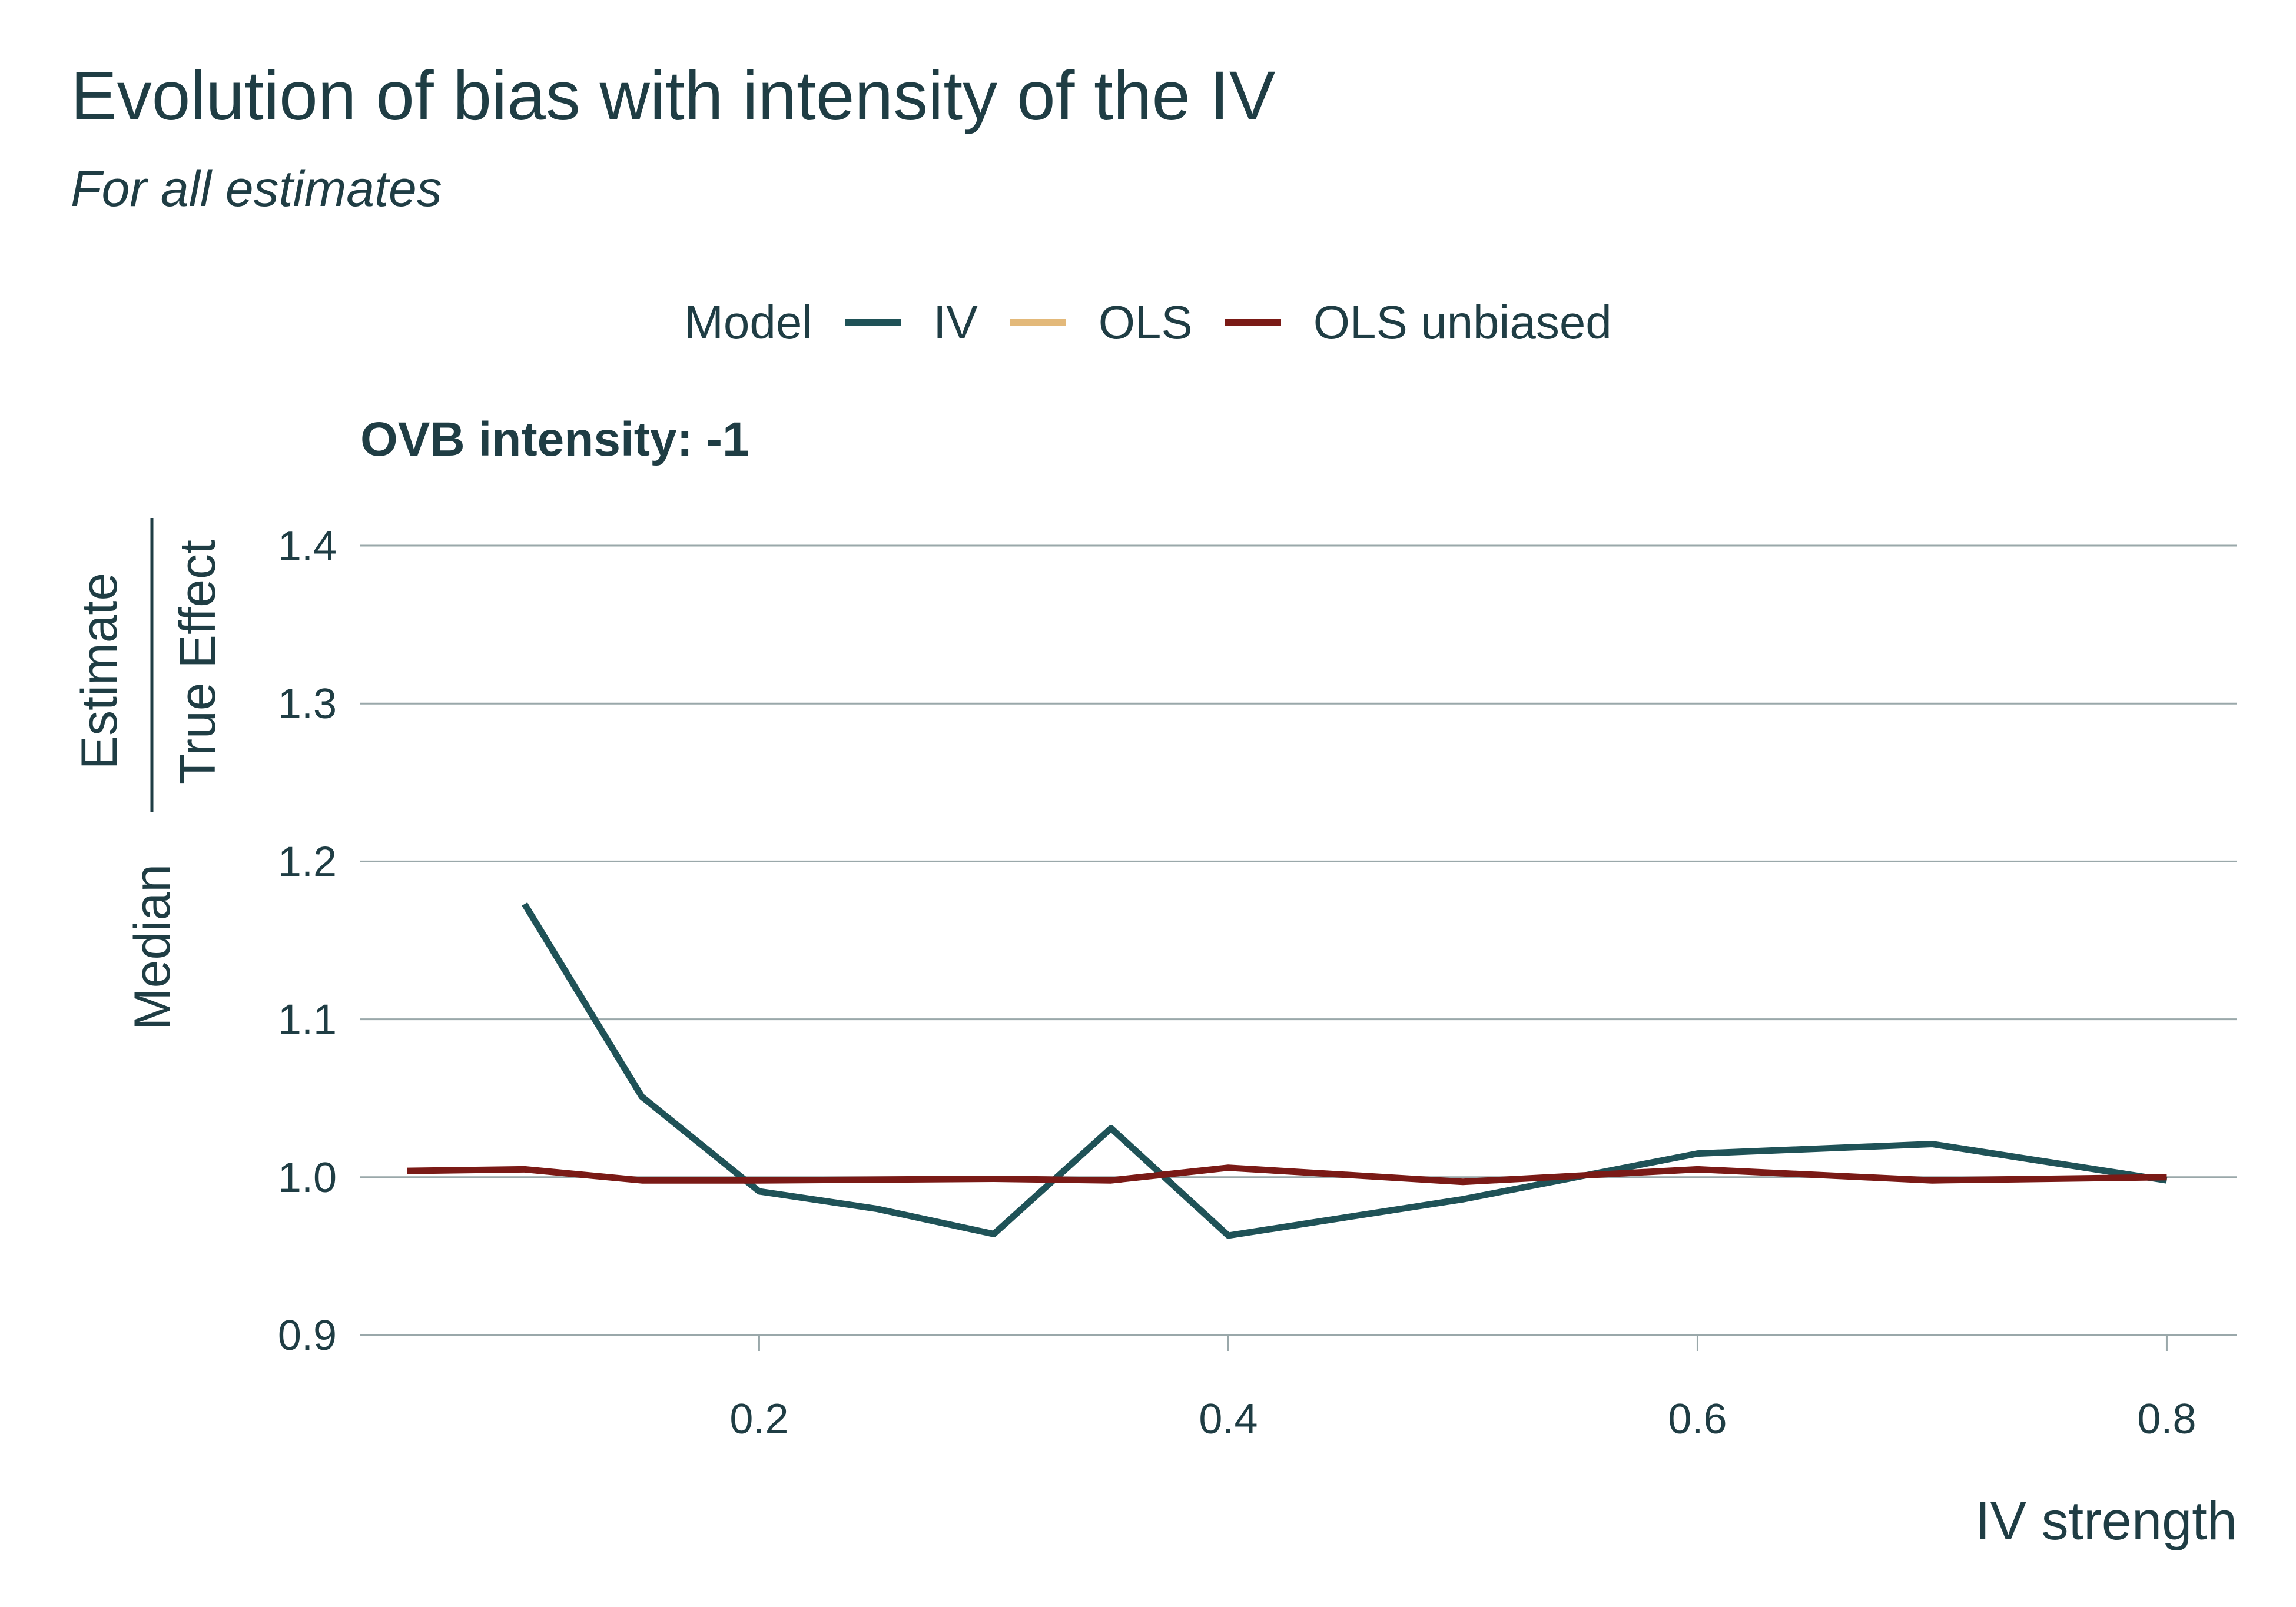 The width and height of the screenshot is (2296, 1607). Describe the element at coordinates (2166, 1419) in the screenshot. I see `x-tick-label-3: 0.8` at that location.